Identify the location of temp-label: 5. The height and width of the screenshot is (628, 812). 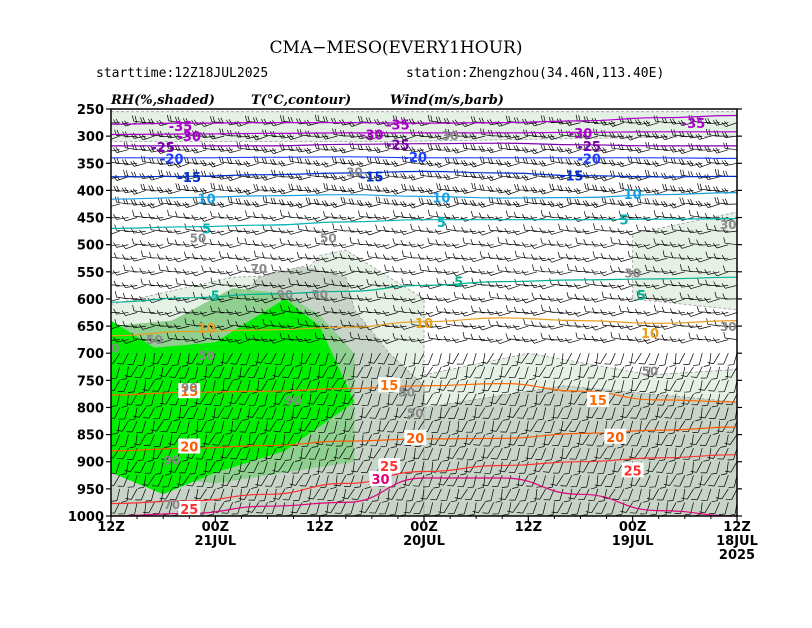
(441, 223).